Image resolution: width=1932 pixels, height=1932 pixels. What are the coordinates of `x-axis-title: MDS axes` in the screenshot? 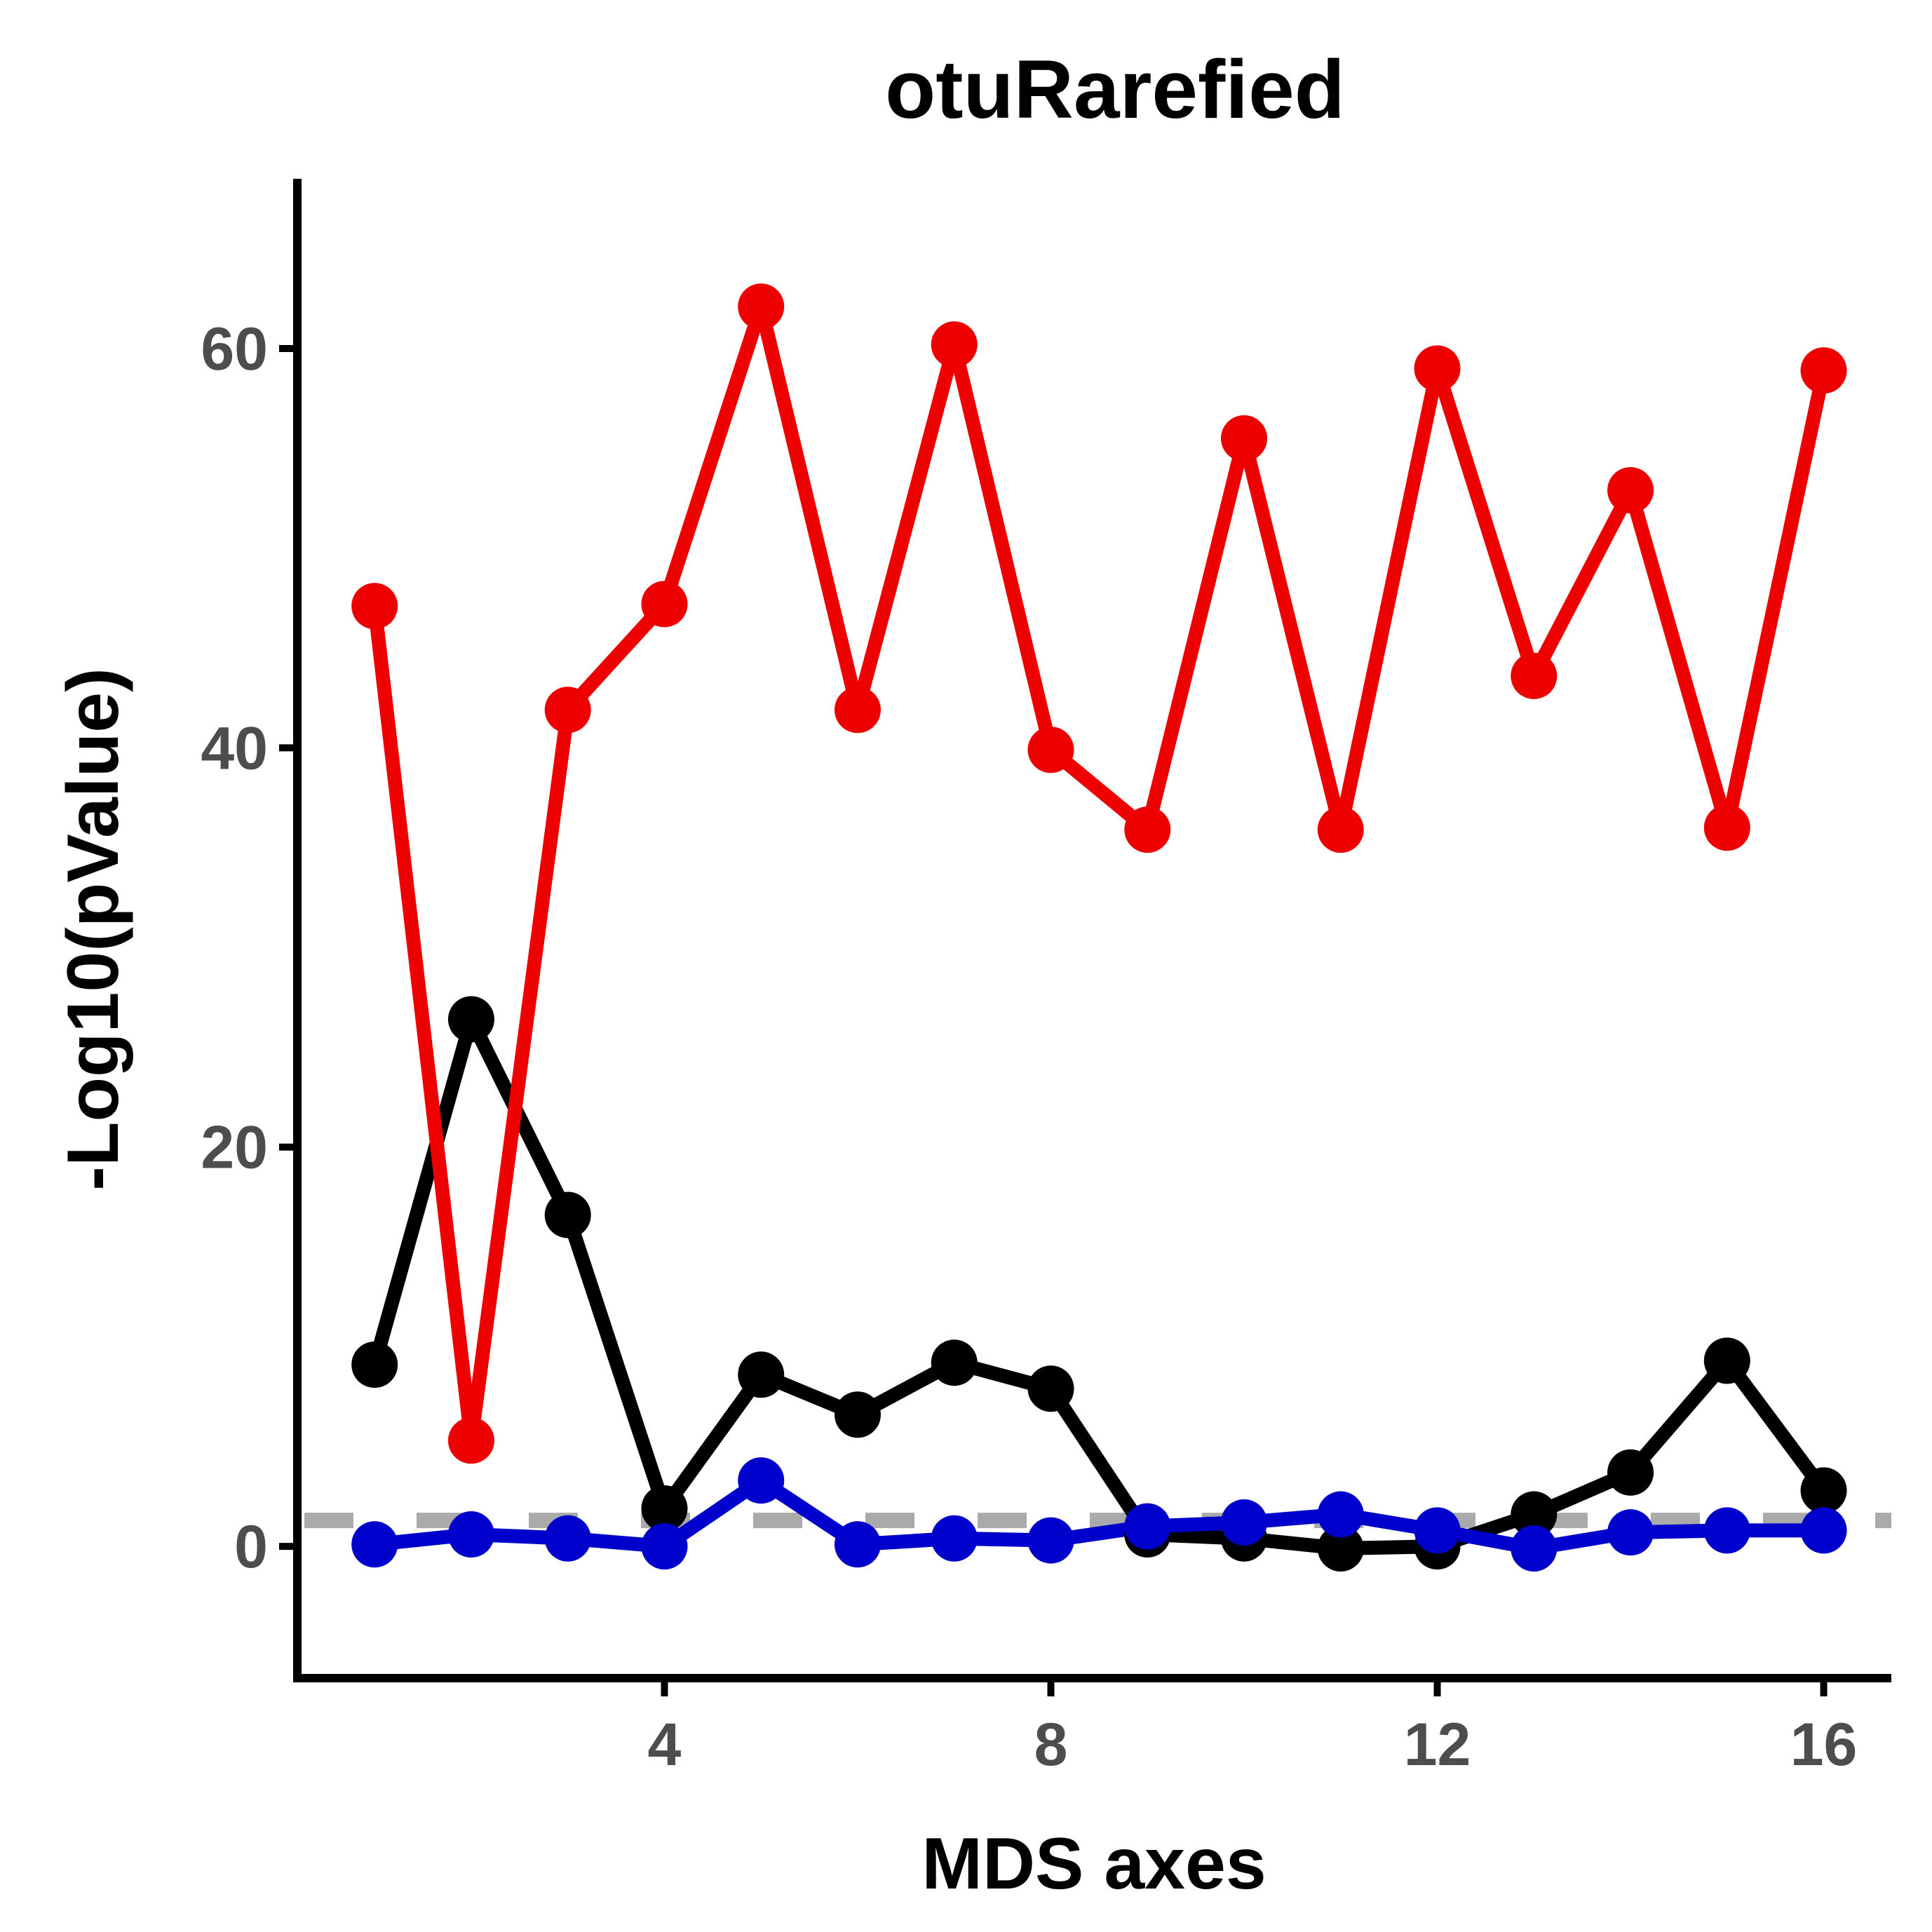 It's located at (1093, 1864).